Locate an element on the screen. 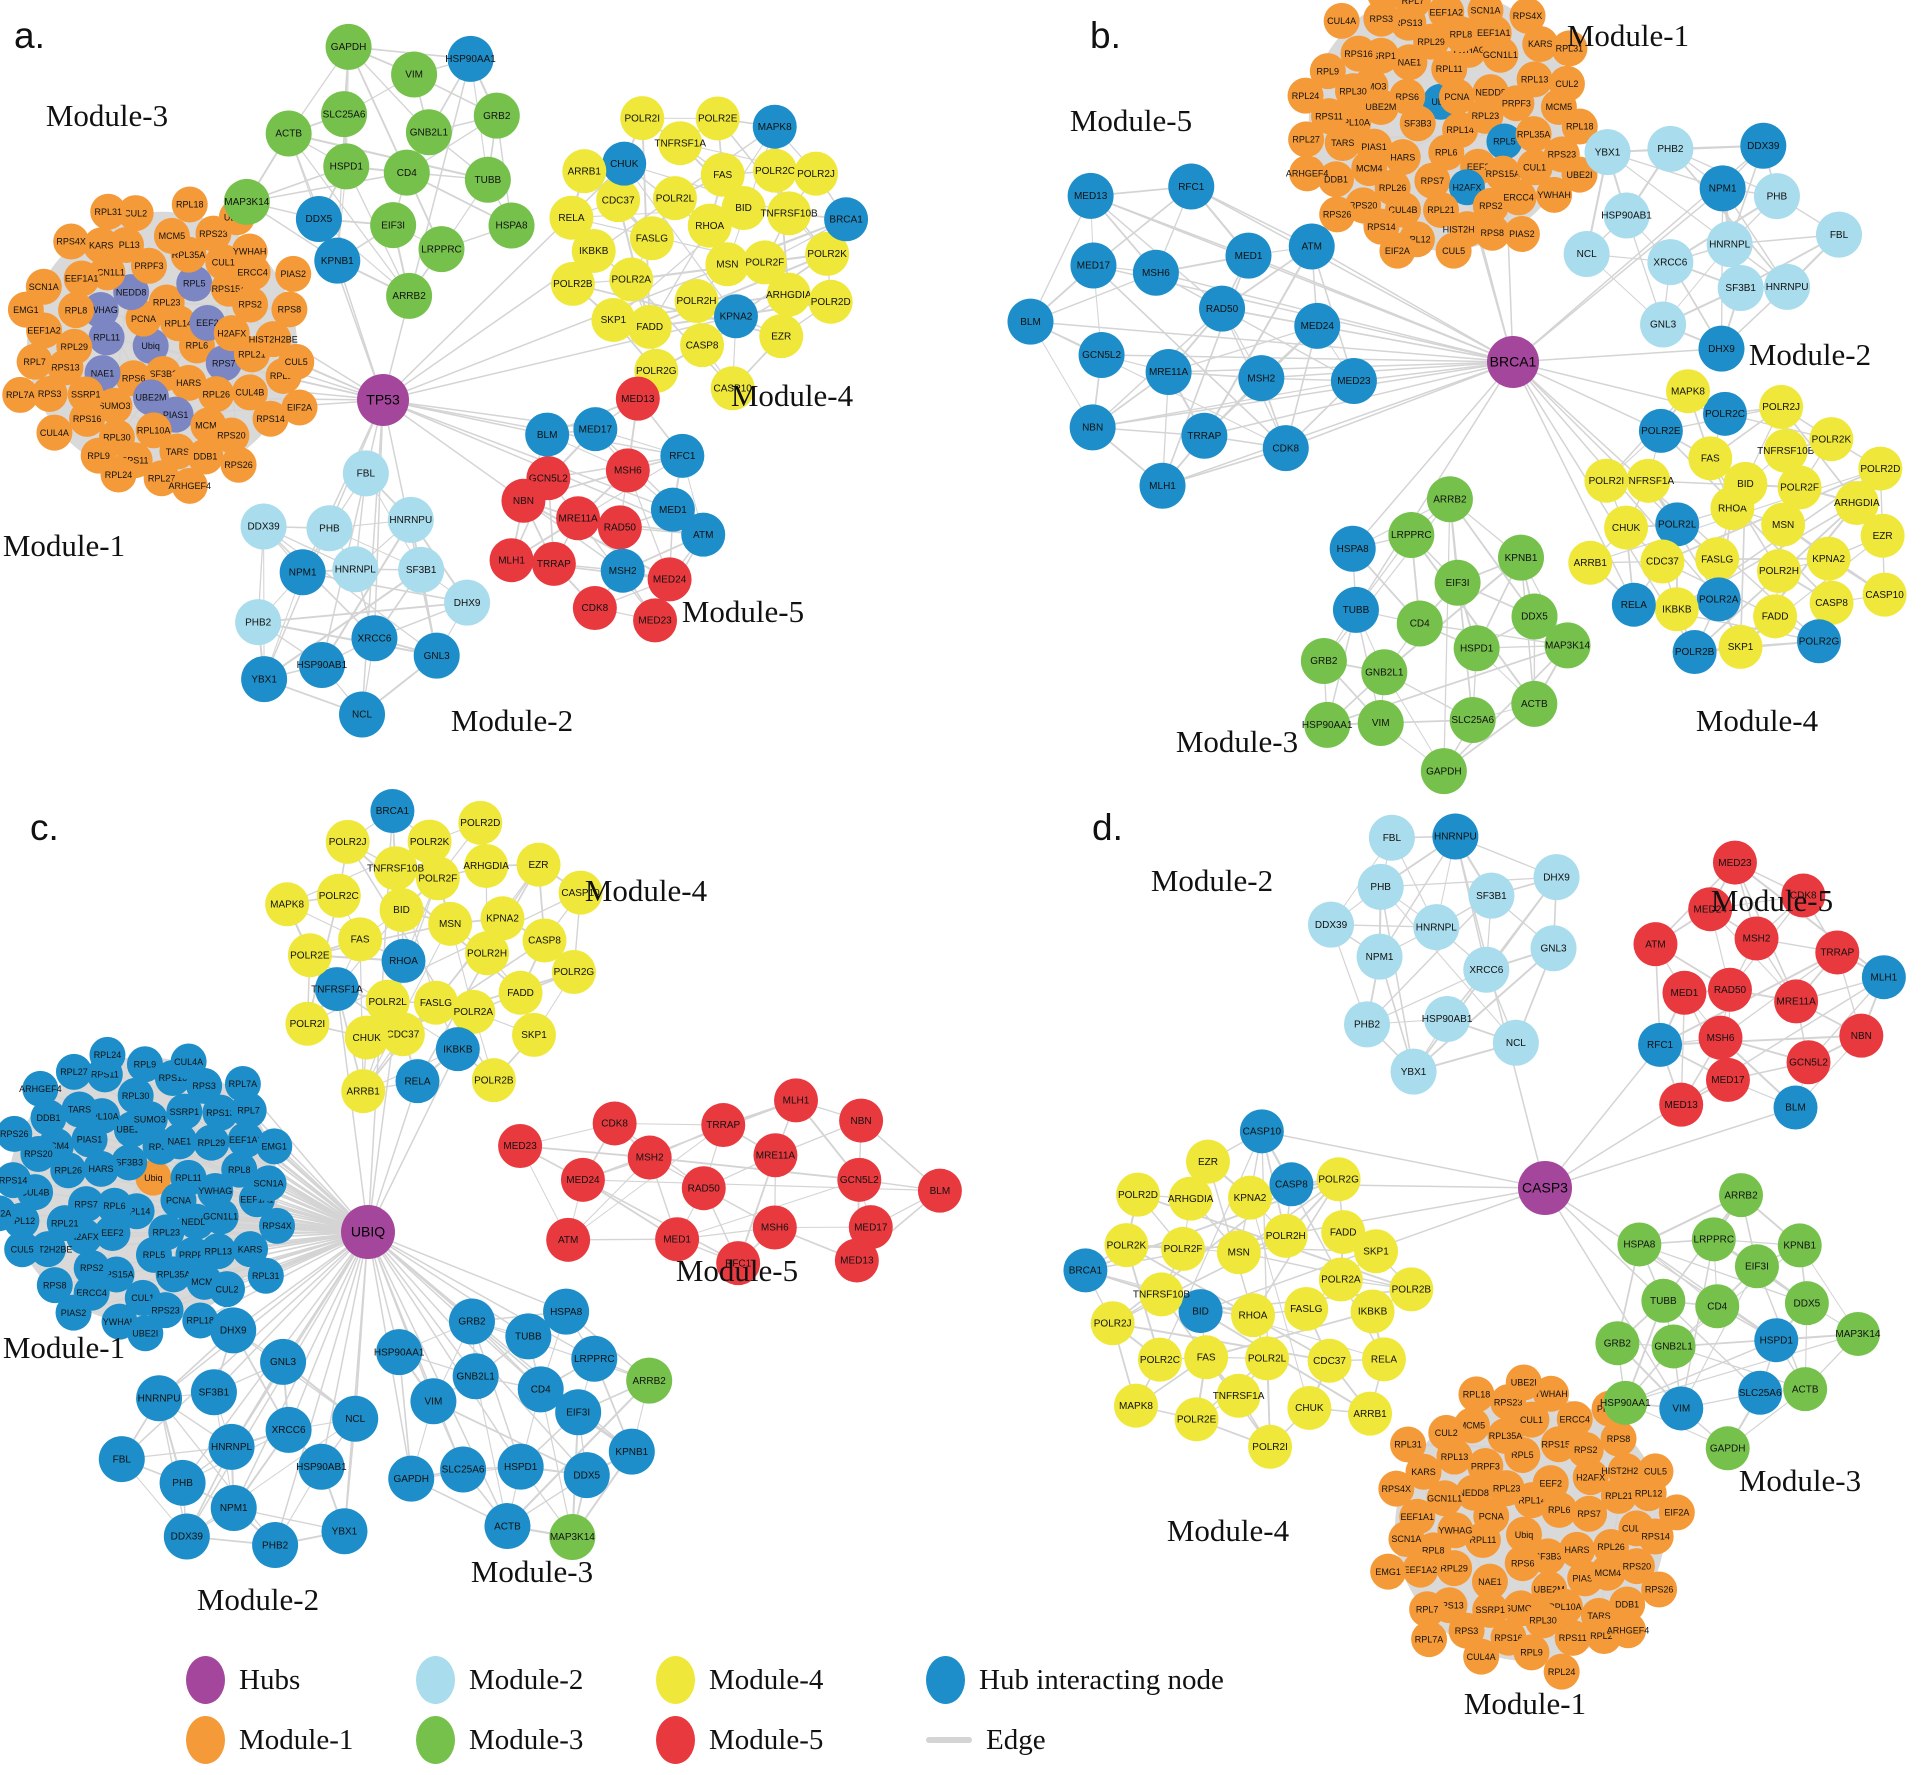  node-RPL31: RPL31 is located at coordinates (265, 1275).